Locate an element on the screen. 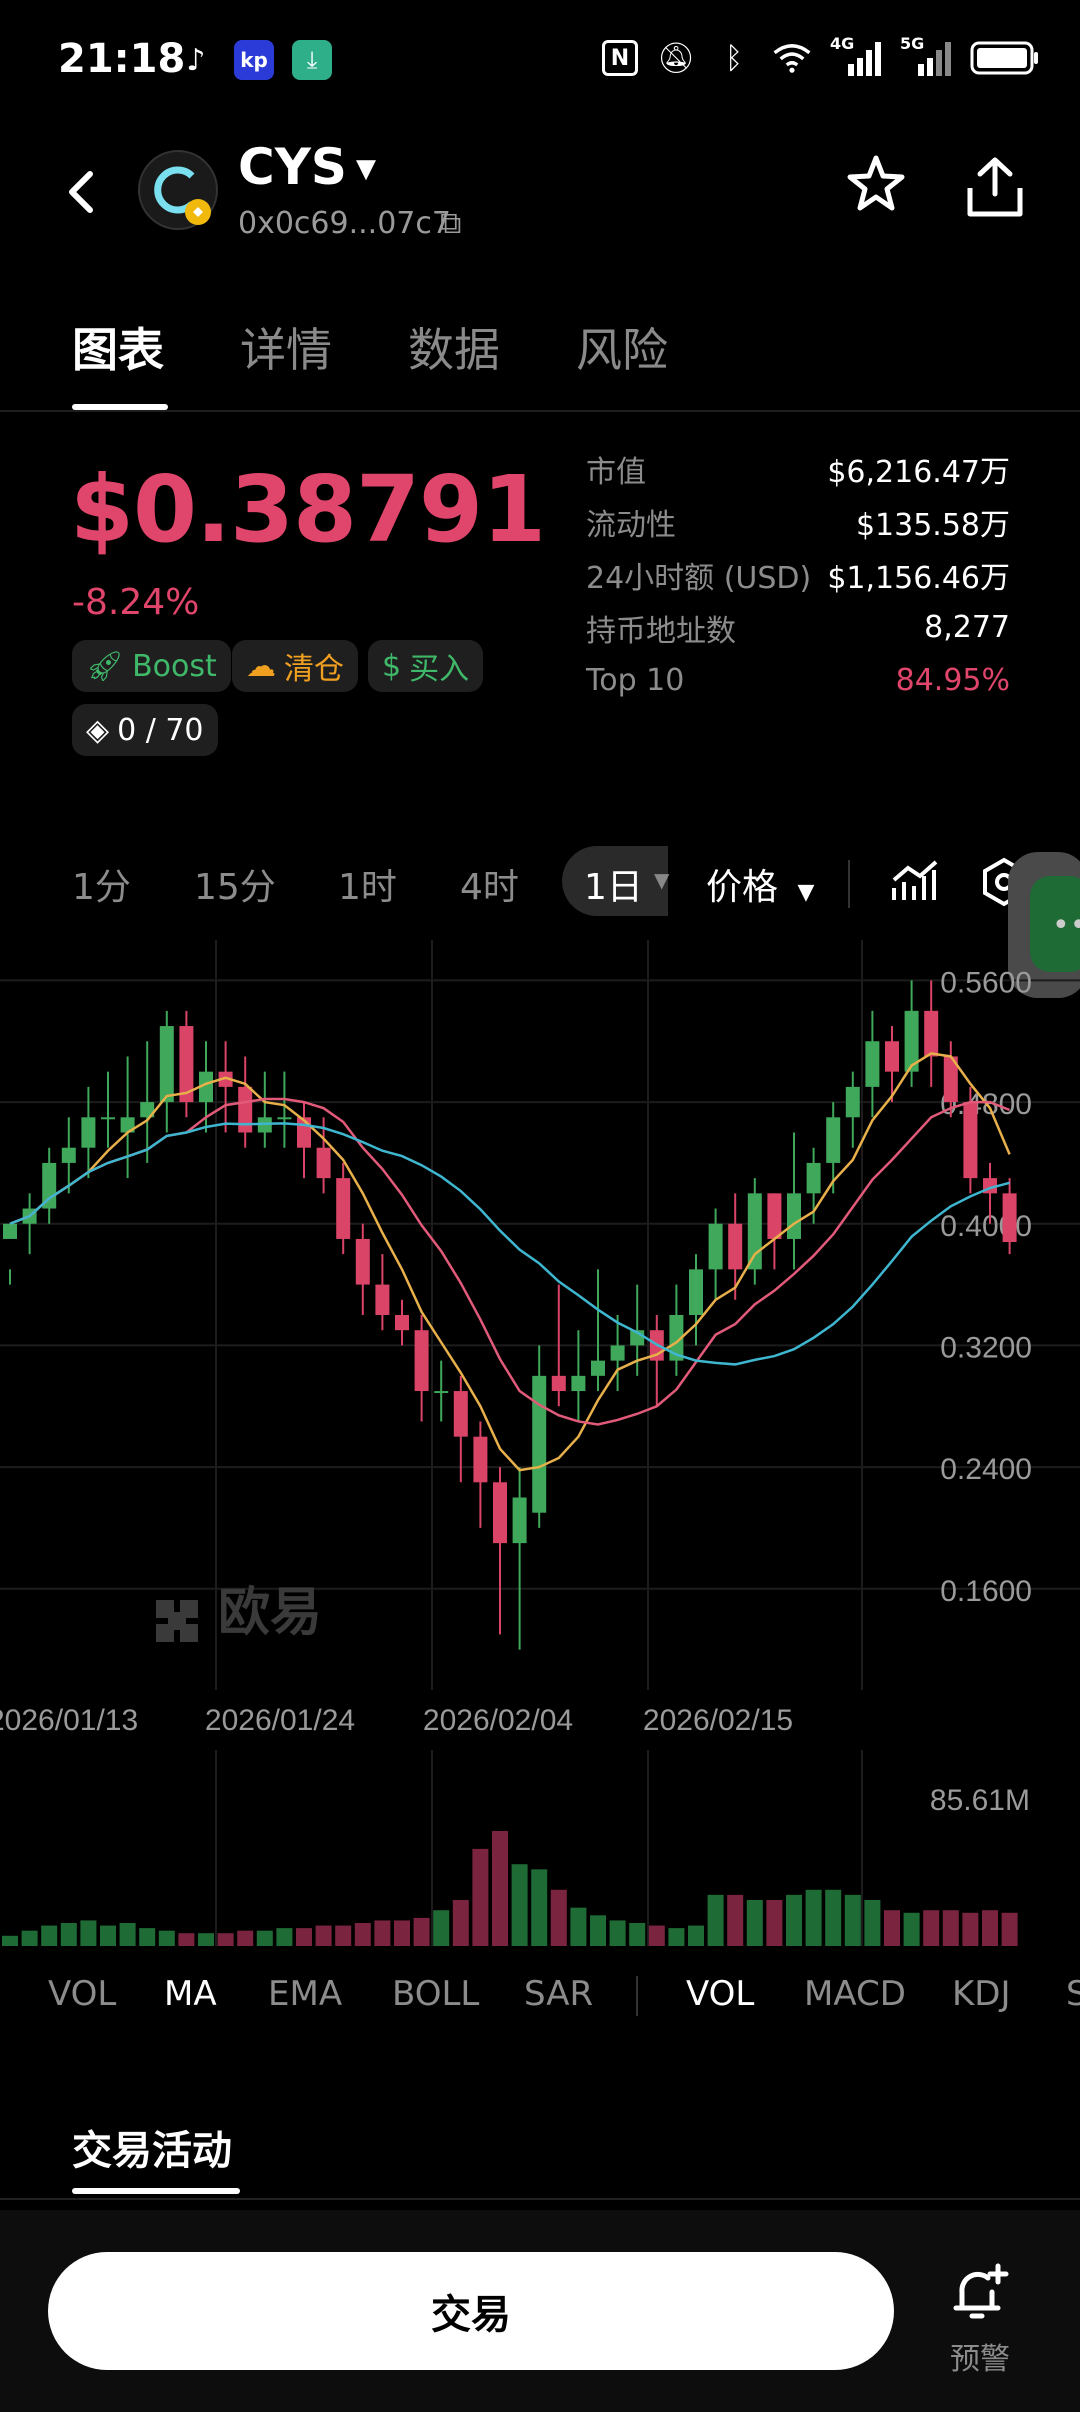 Image resolution: width=1080 pixels, height=2412 pixels. system-icons: N 🔕︎ ᛒ 4G 5G is located at coordinates (821, 56).